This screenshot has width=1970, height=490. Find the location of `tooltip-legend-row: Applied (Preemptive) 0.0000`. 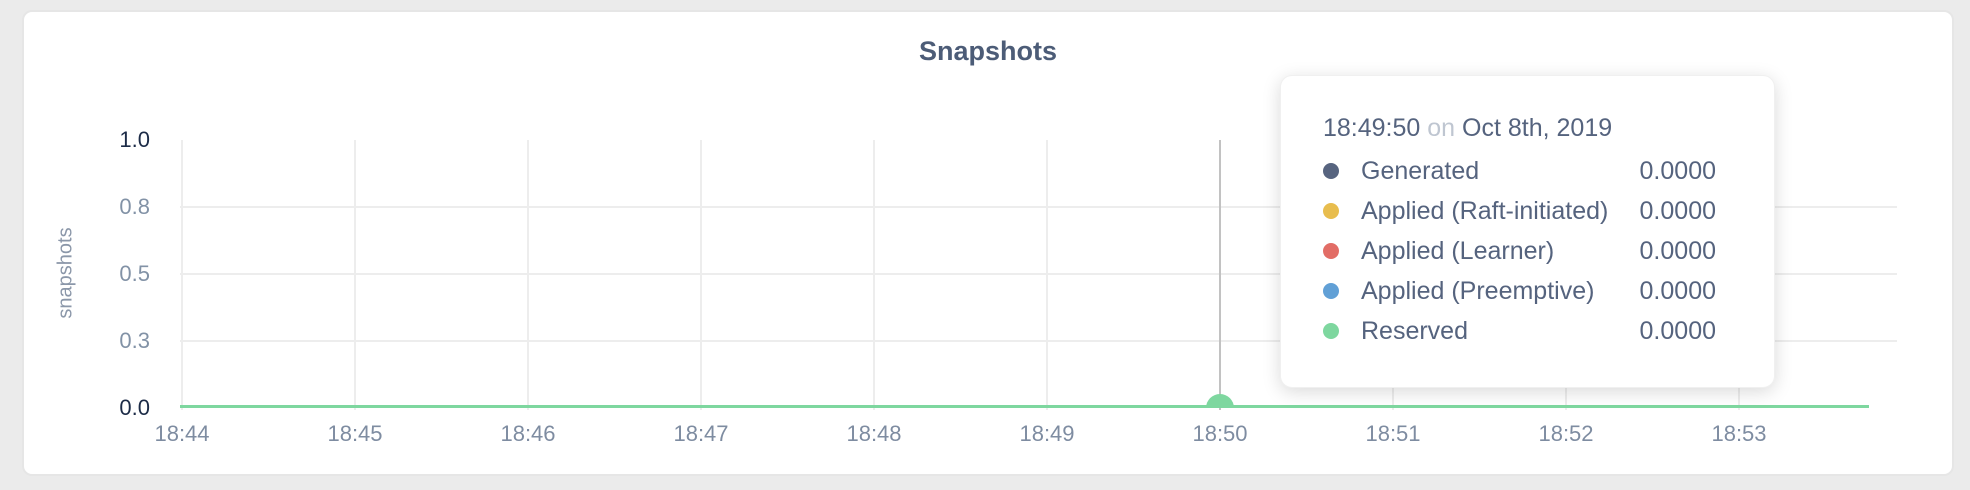

tooltip-legend-row: Applied (Preemptive) 0.0000 is located at coordinates (1519, 291).